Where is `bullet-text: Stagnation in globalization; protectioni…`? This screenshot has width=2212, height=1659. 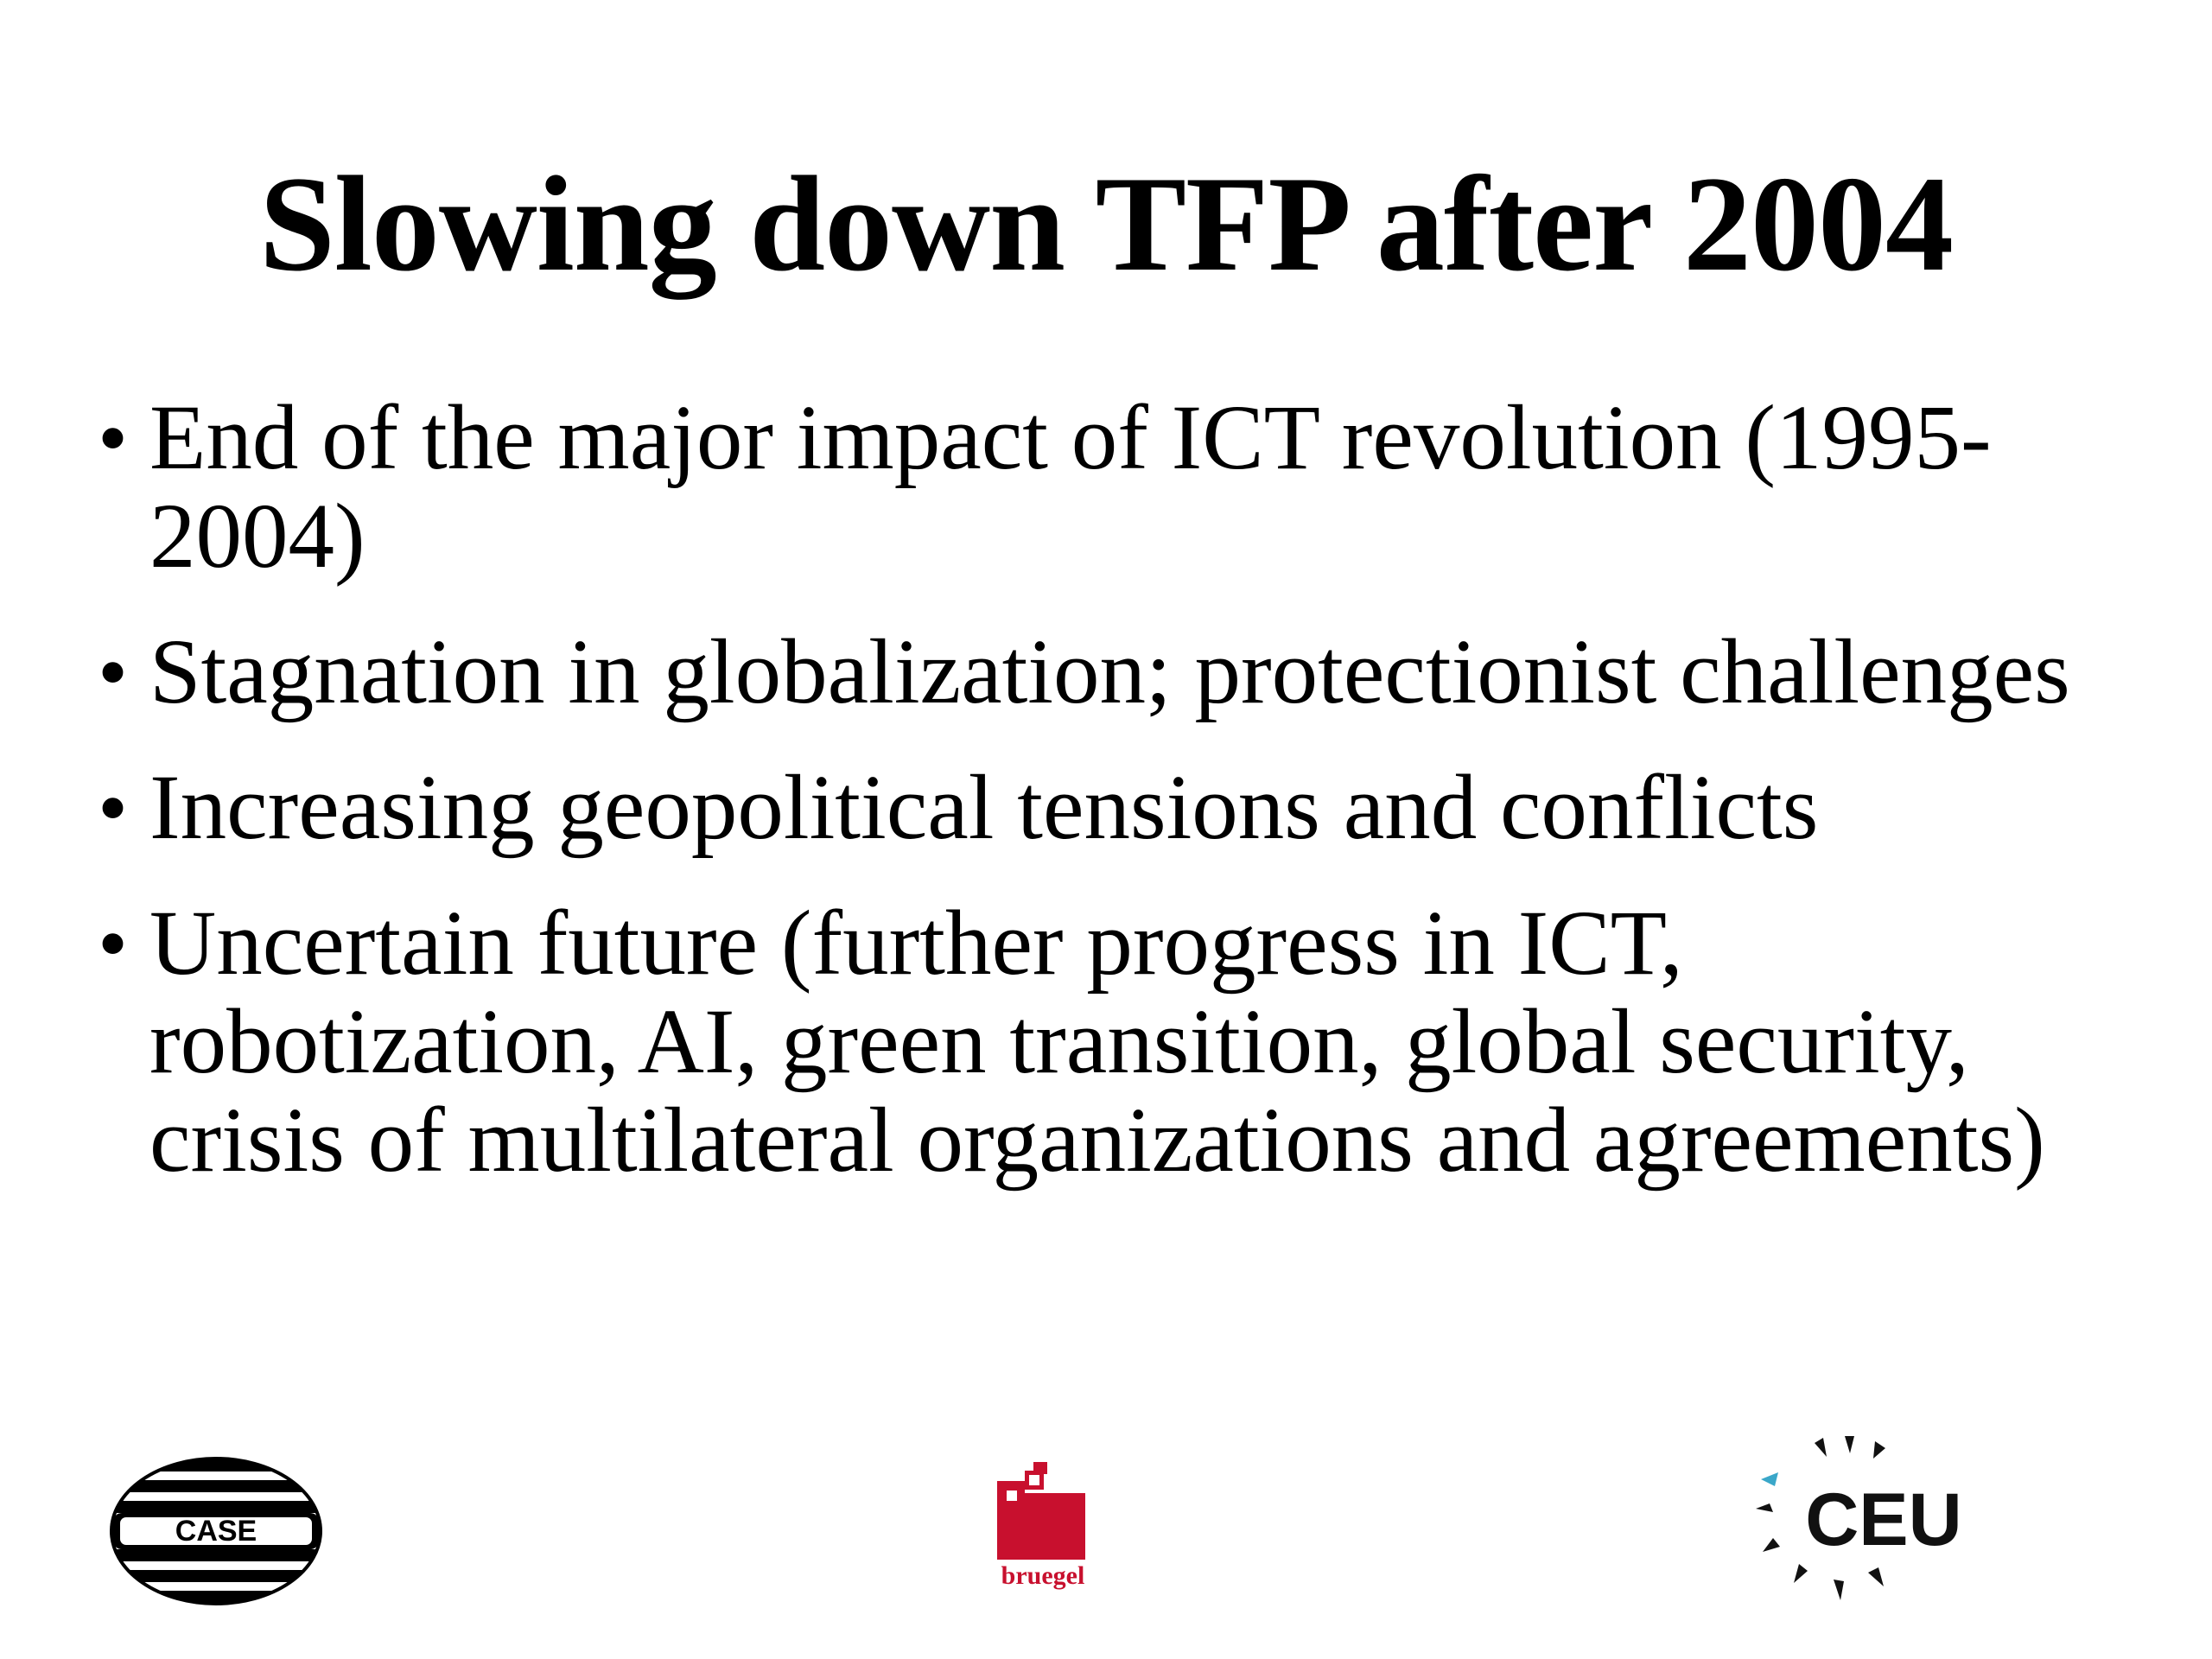
bullet-text: Stagnation in globalization; protectioni… is located at coordinates (1148, 672).